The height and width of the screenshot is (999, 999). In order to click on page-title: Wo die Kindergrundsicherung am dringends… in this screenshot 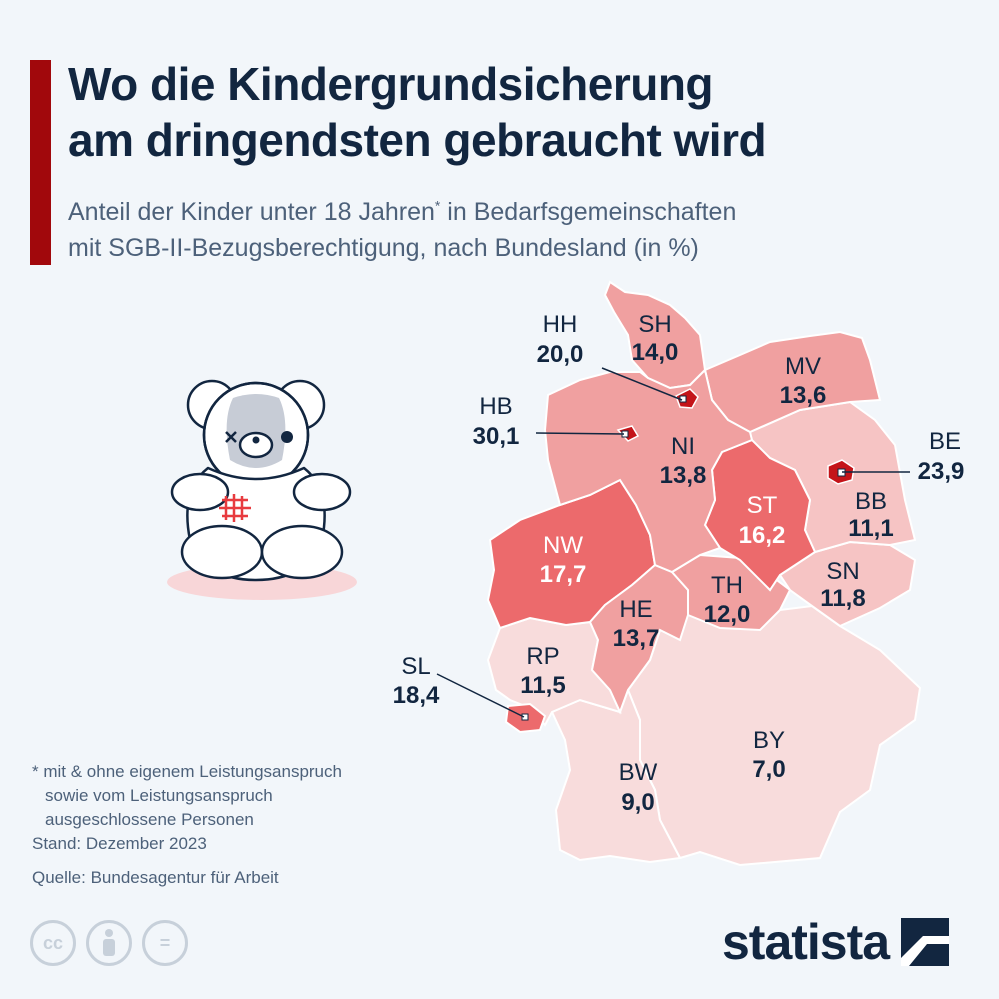, I will do `click(528, 112)`.